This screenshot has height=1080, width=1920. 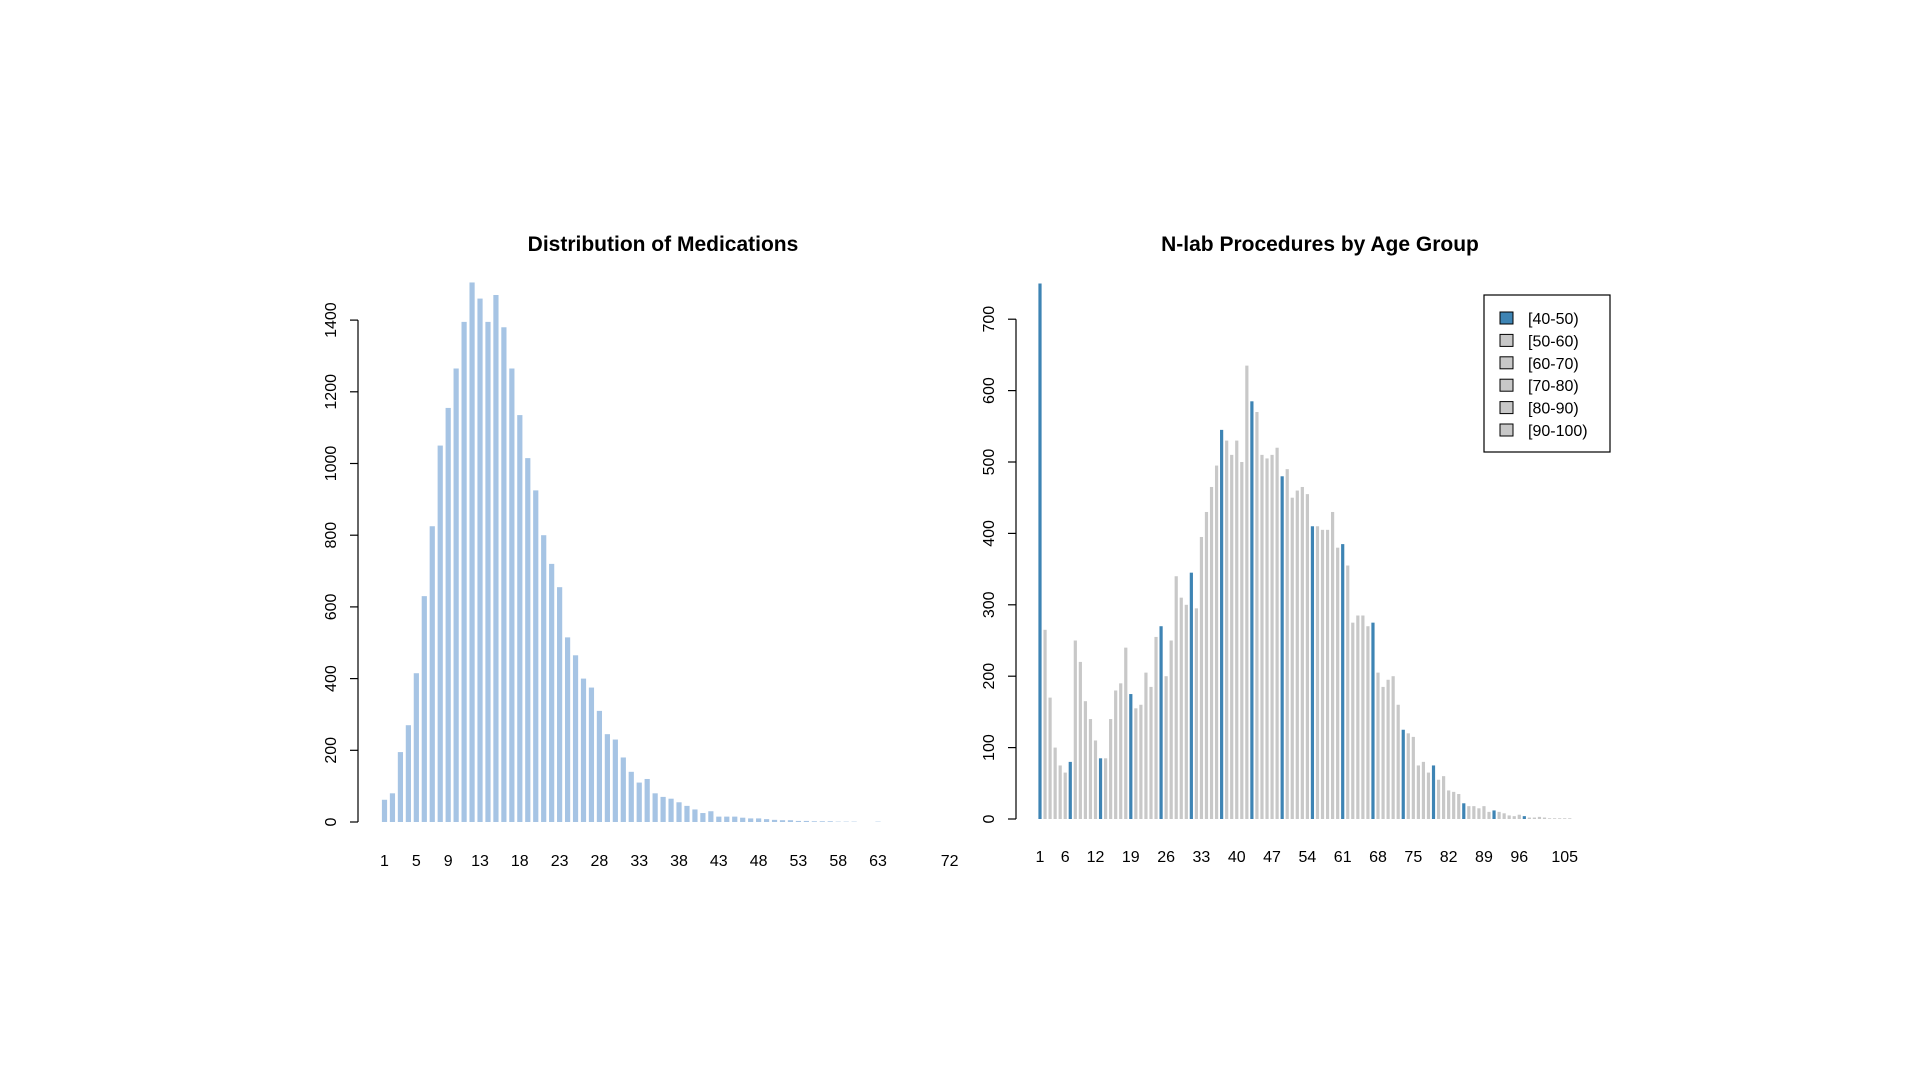 What do you see at coordinates (1553, 319) in the screenshot?
I see `legend-label: [40-50)` at bounding box center [1553, 319].